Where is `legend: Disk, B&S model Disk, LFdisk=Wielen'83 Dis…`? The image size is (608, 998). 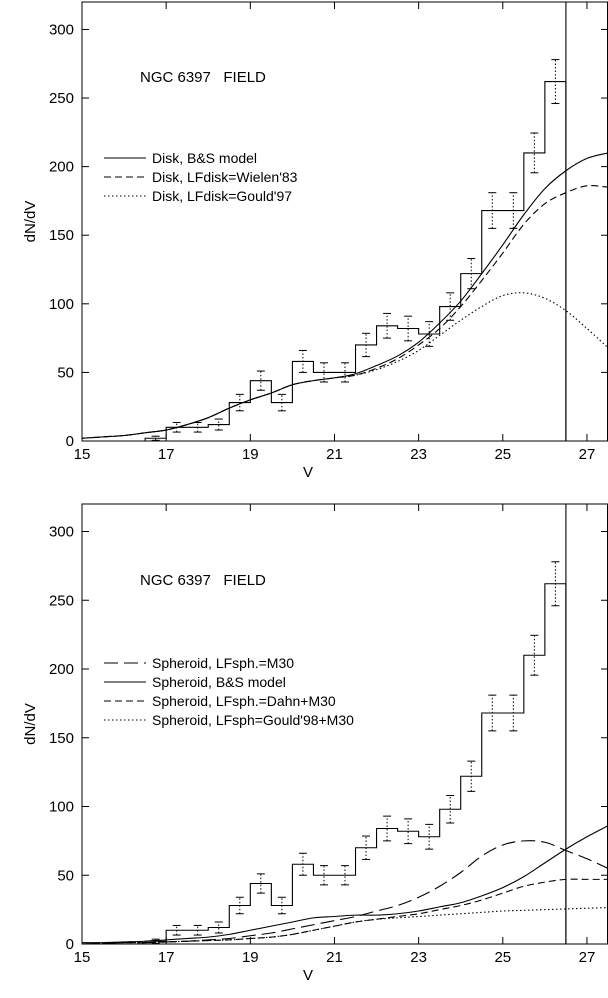 legend: Disk, B&S model Disk, LFdisk=Wielen'83 Dis… is located at coordinates (201, 177).